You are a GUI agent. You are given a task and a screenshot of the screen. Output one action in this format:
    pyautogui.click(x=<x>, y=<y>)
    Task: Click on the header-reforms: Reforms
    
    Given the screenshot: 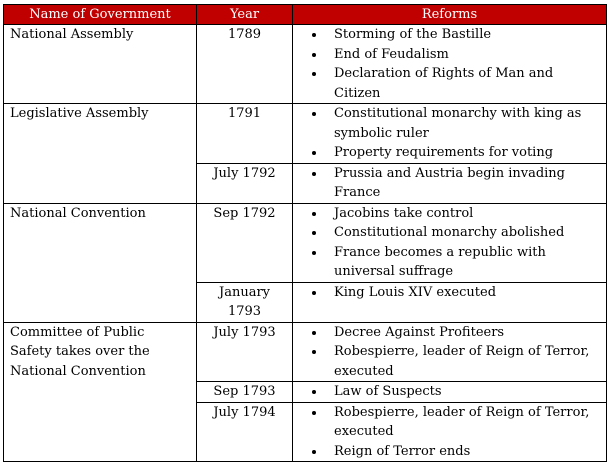 What is the action you would take?
    pyautogui.click(x=449, y=14)
    